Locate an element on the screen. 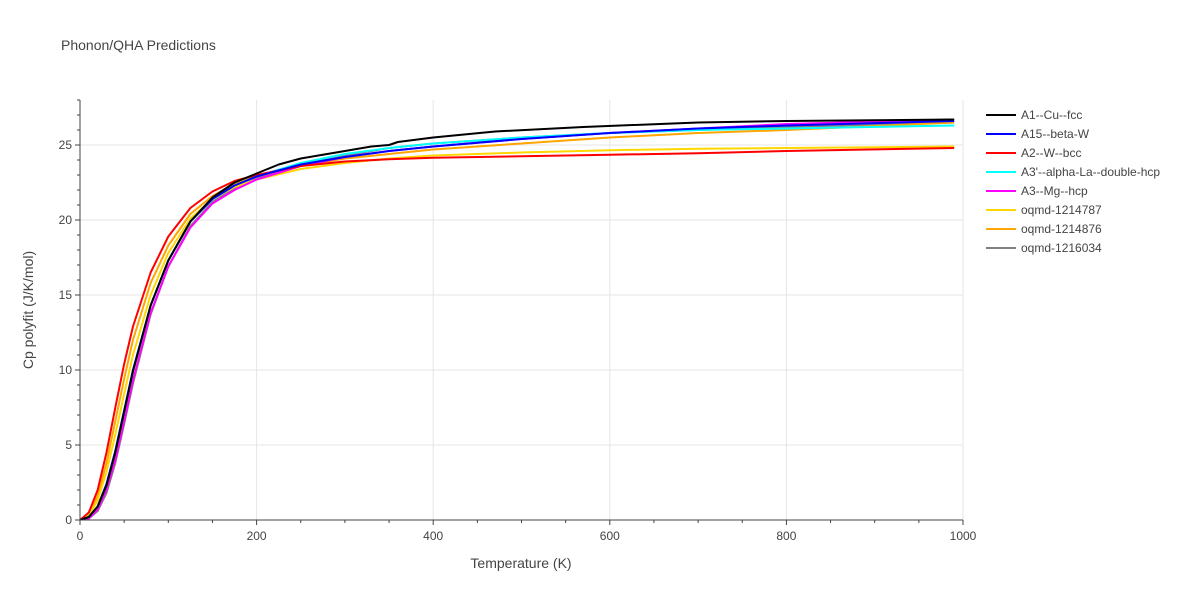  legend-item-oqmd-1214876: oqmd-1214876 is located at coordinates (1044, 229).